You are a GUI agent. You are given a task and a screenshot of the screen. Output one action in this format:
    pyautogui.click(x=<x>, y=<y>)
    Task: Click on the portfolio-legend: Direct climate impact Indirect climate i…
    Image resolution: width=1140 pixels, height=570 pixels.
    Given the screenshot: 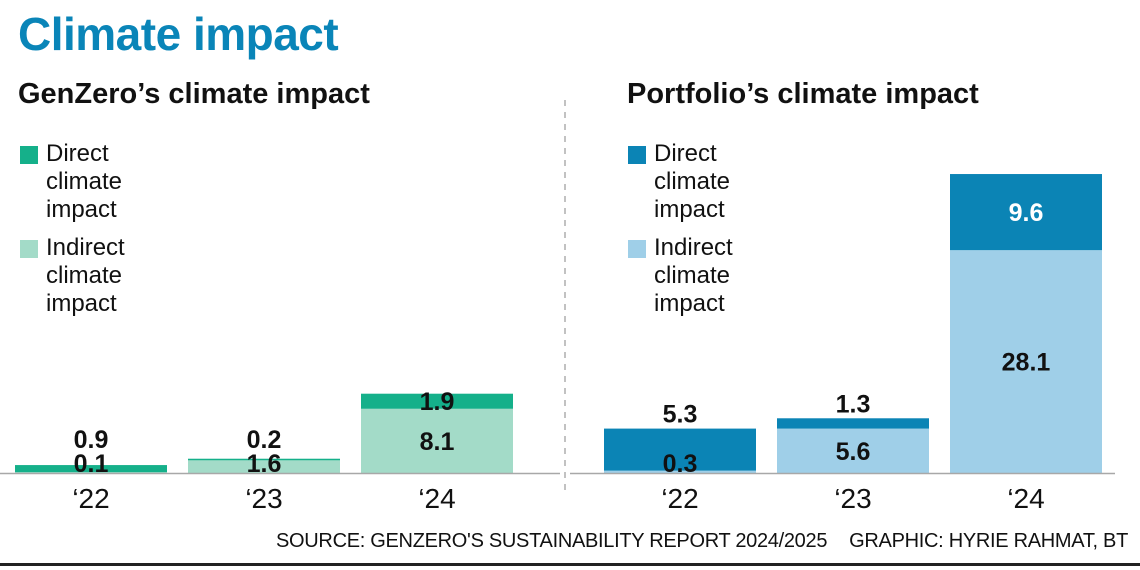 What is the action you would take?
    pyautogui.click(x=696, y=234)
    